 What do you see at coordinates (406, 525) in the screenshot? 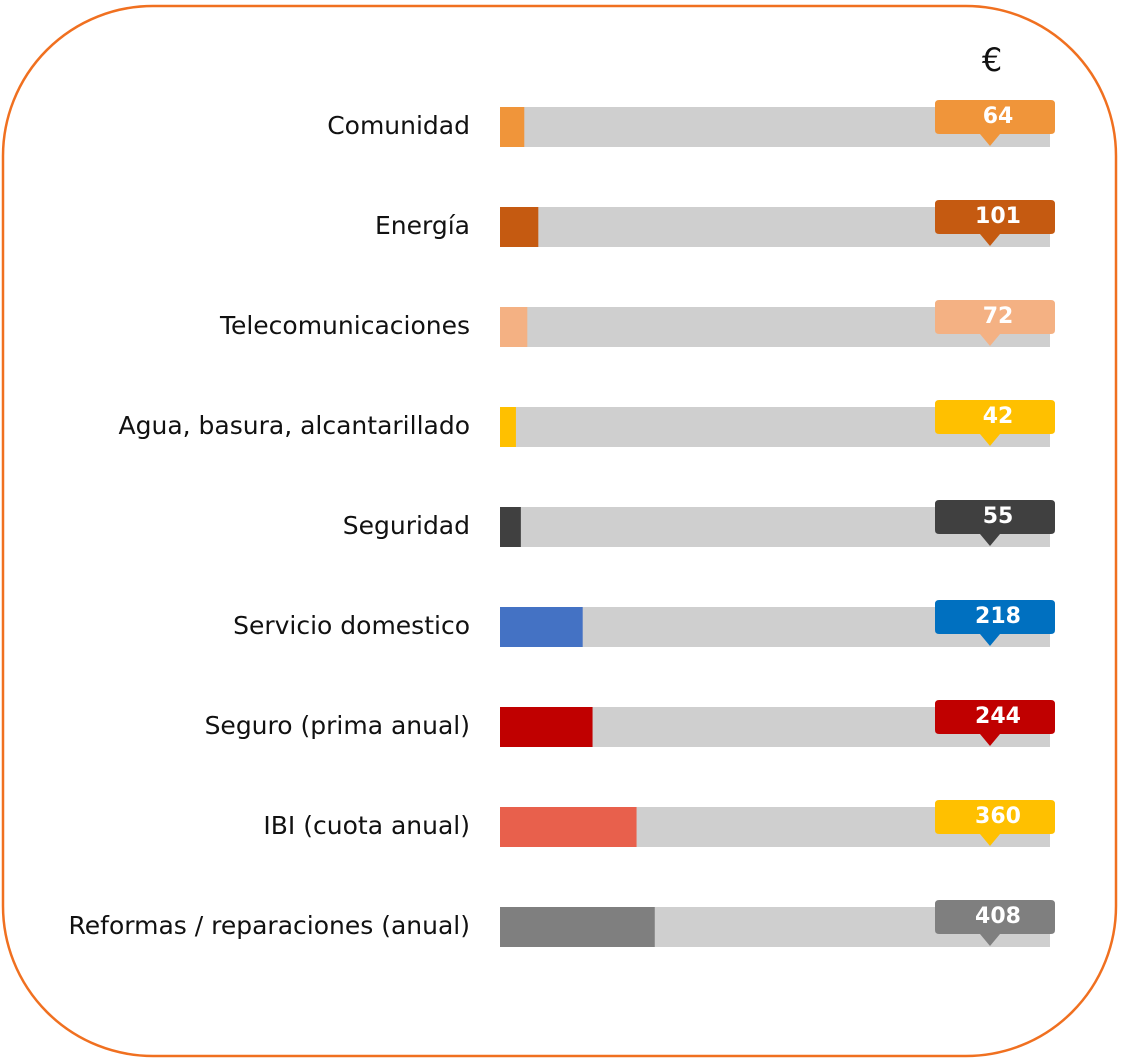
I see `category-label: Seguridad` at bounding box center [406, 525].